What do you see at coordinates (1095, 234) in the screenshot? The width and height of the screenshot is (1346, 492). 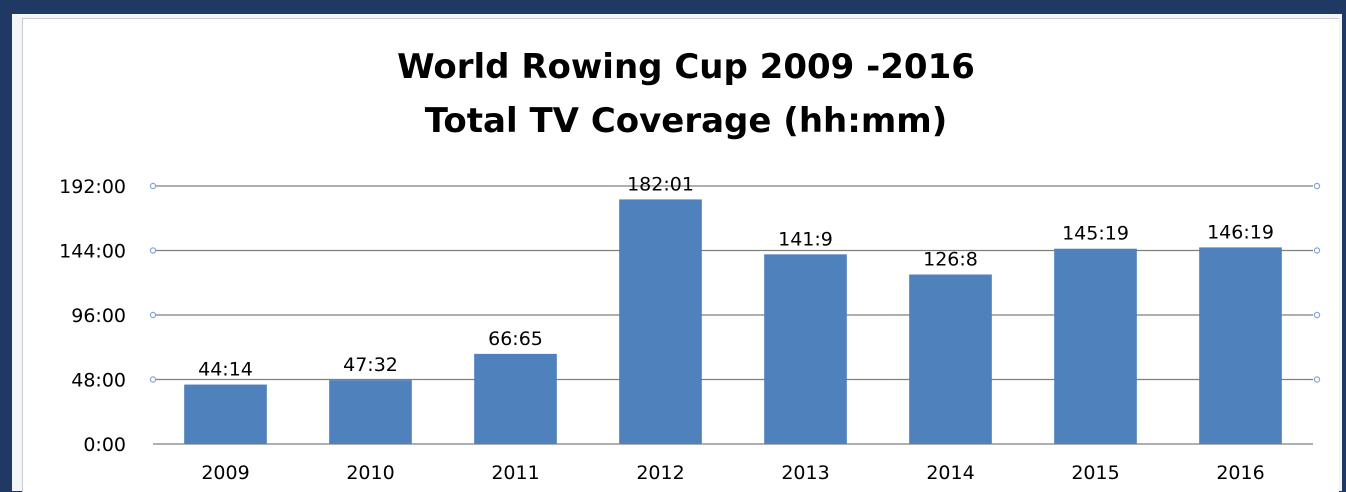 I see `data-label-2015: 145:19` at bounding box center [1095, 234].